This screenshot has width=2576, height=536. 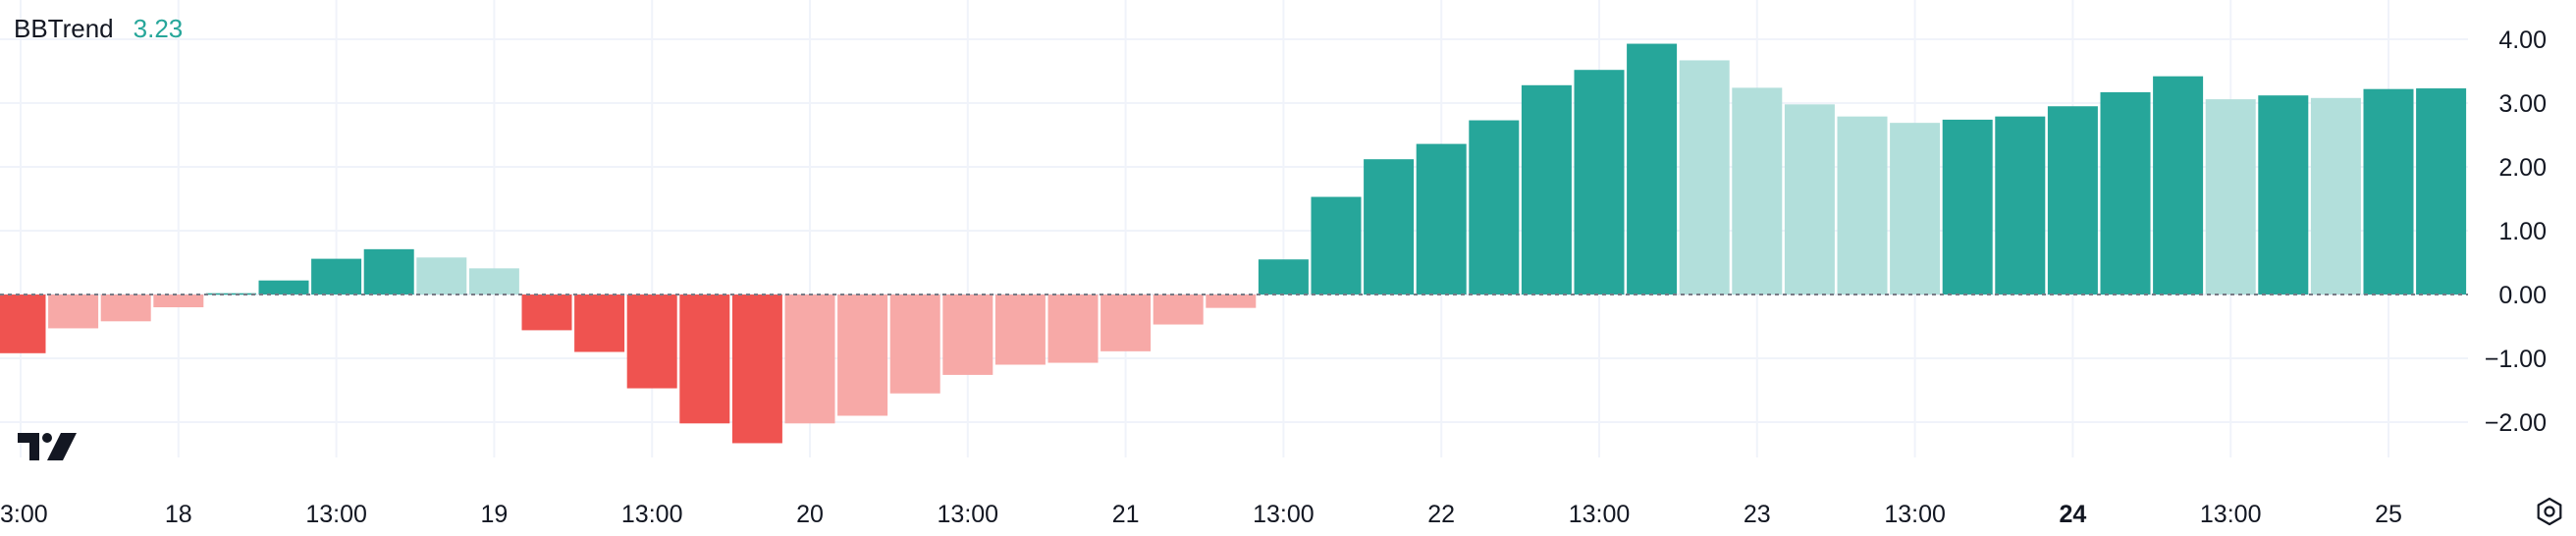 I want to click on indicator-name: BBTrend, so click(x=64, y=29).